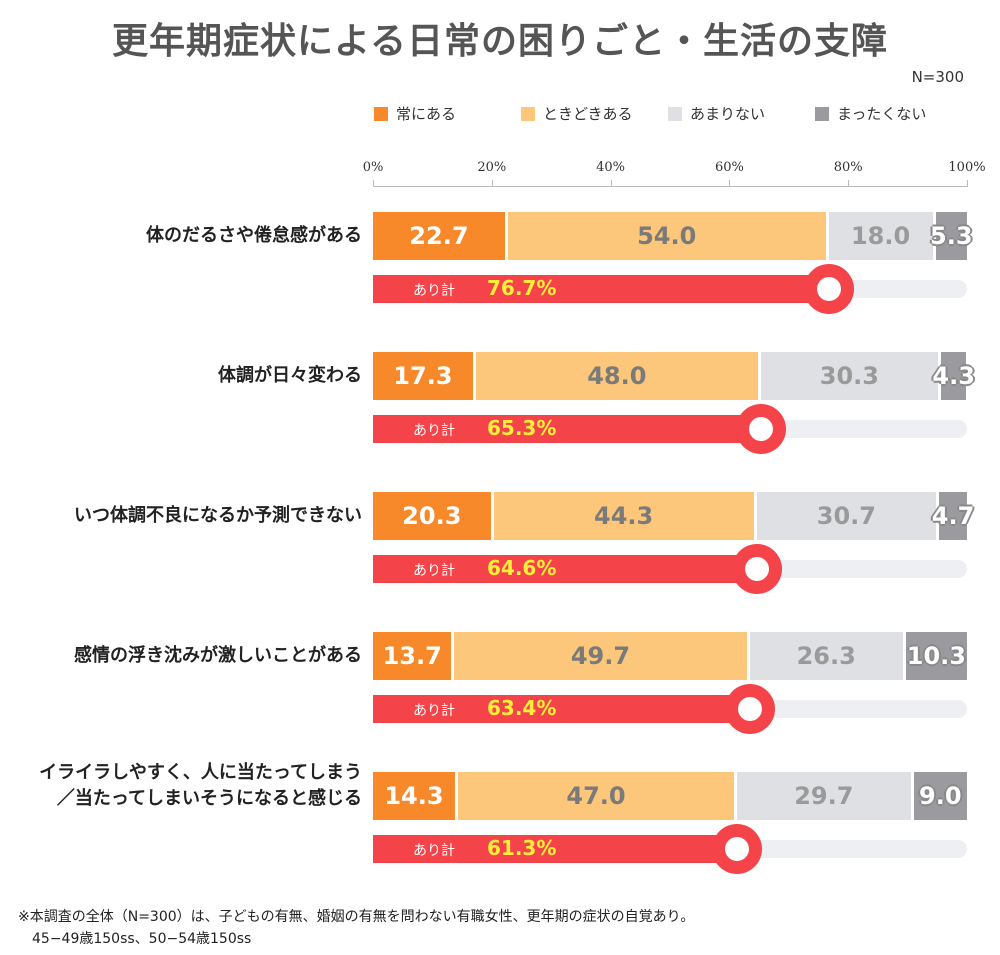  I want to click on x-axis, so click(670, 186).